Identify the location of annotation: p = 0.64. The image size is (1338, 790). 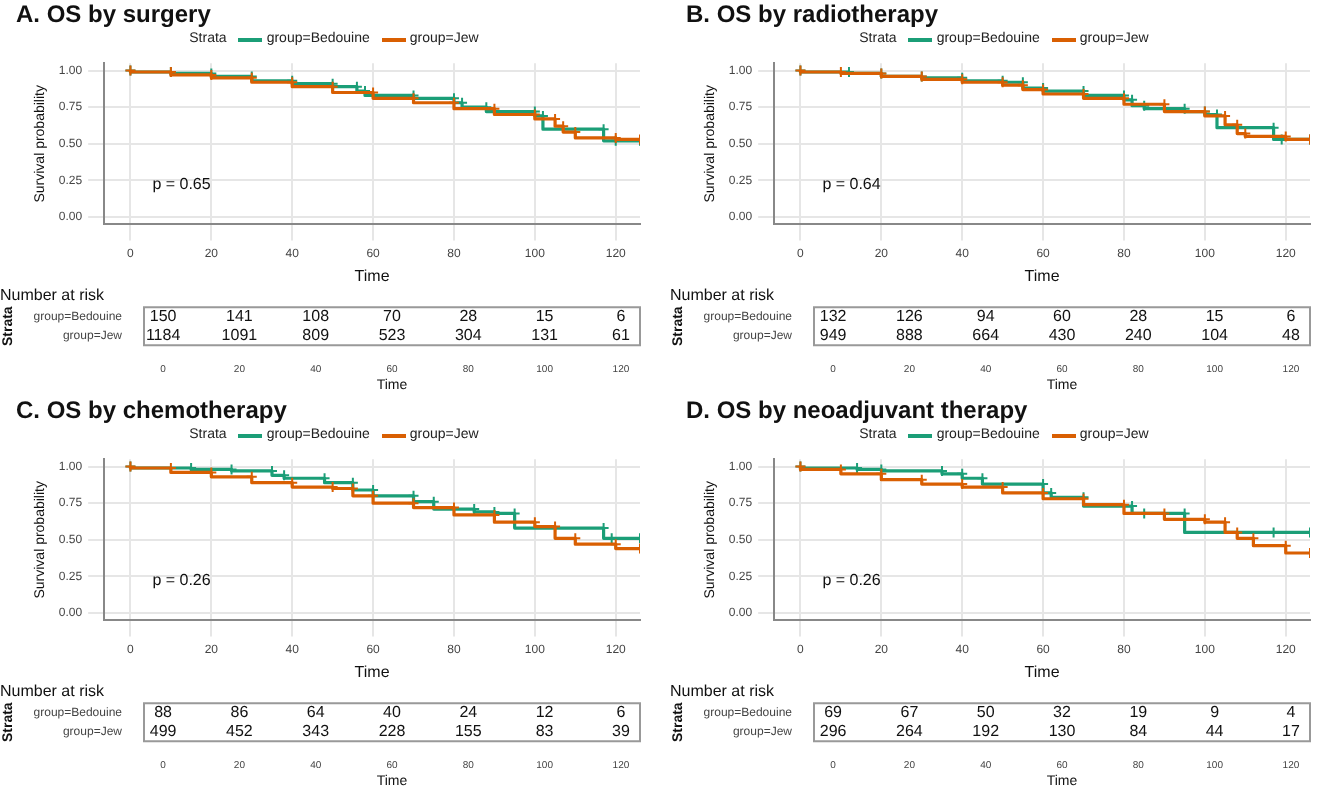
(852, 183).